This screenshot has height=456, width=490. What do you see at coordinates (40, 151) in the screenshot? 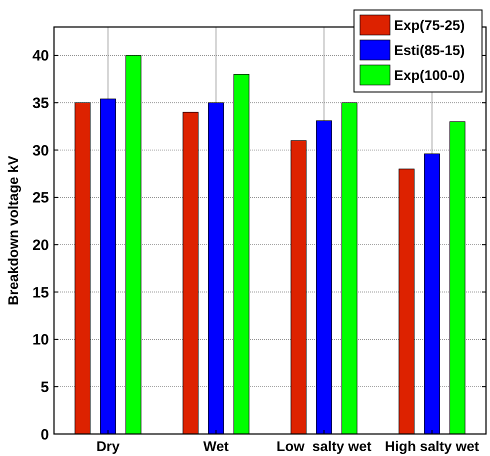
I see `y-tick-label: 30` at bounding box center [40, 151].